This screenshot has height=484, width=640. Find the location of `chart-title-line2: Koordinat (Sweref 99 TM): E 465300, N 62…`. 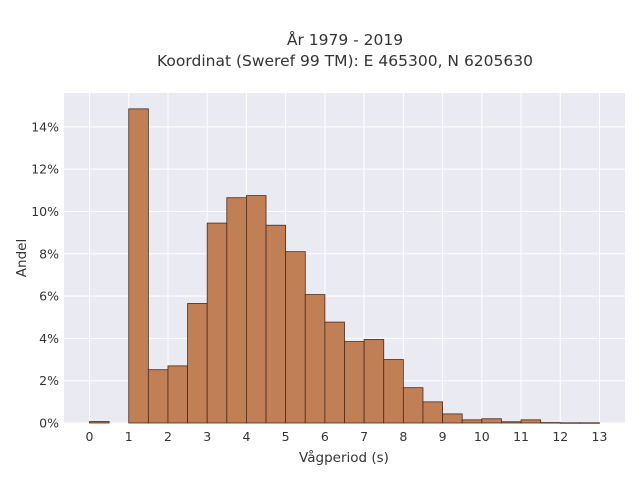

chart-title-line2: Koordinat (Sweref 99 TM): E 465300, N 62… is located at coordinates (345, 61).